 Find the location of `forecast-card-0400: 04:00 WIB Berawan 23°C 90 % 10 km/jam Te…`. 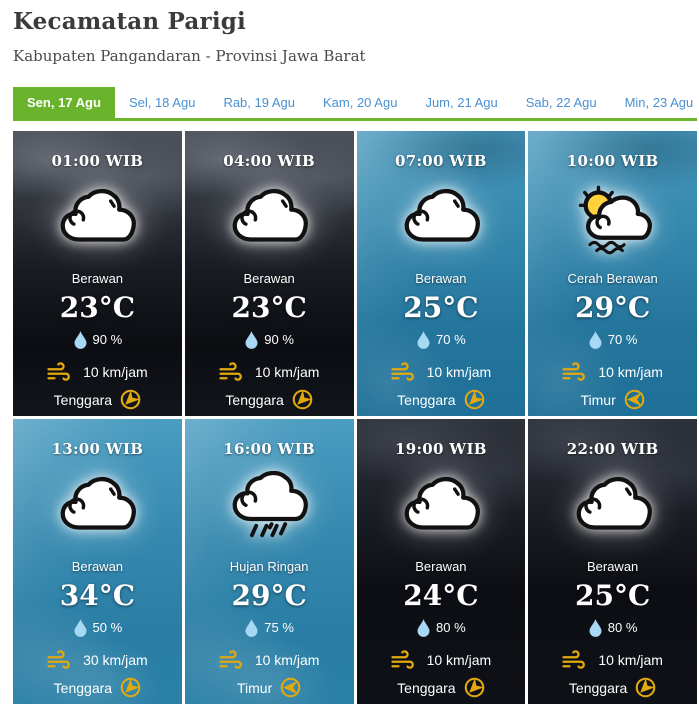

forecast-card-0400: 04:00 WIB Berawan 23°C 90 % 10 km/jam Te… is located at coordinates (269, 273).